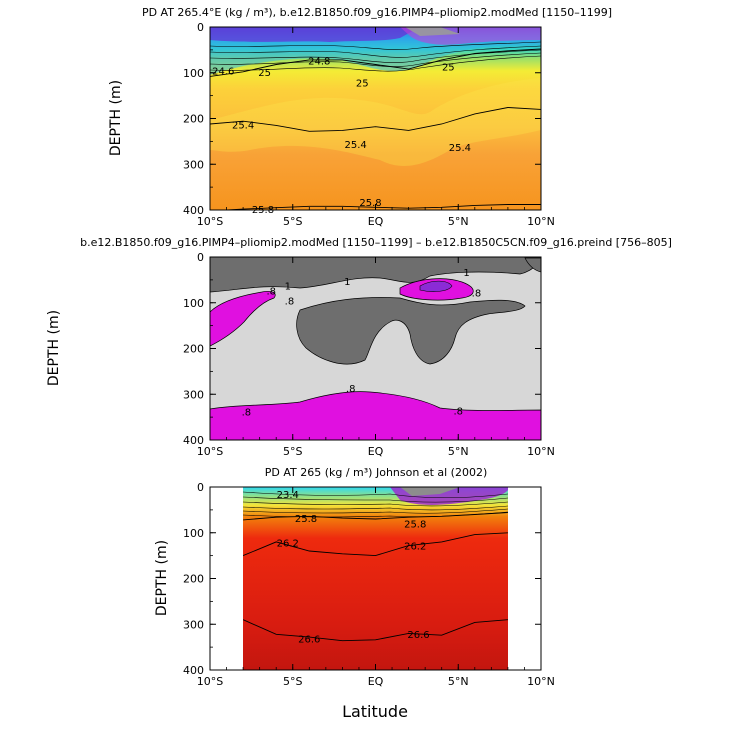 This screenshot has height=729, width=729. What do you see at coordinates (292, 221) in the screenshot?
I see `panel-1-xtick-label: 5°S` at bounding box center [292, 221].